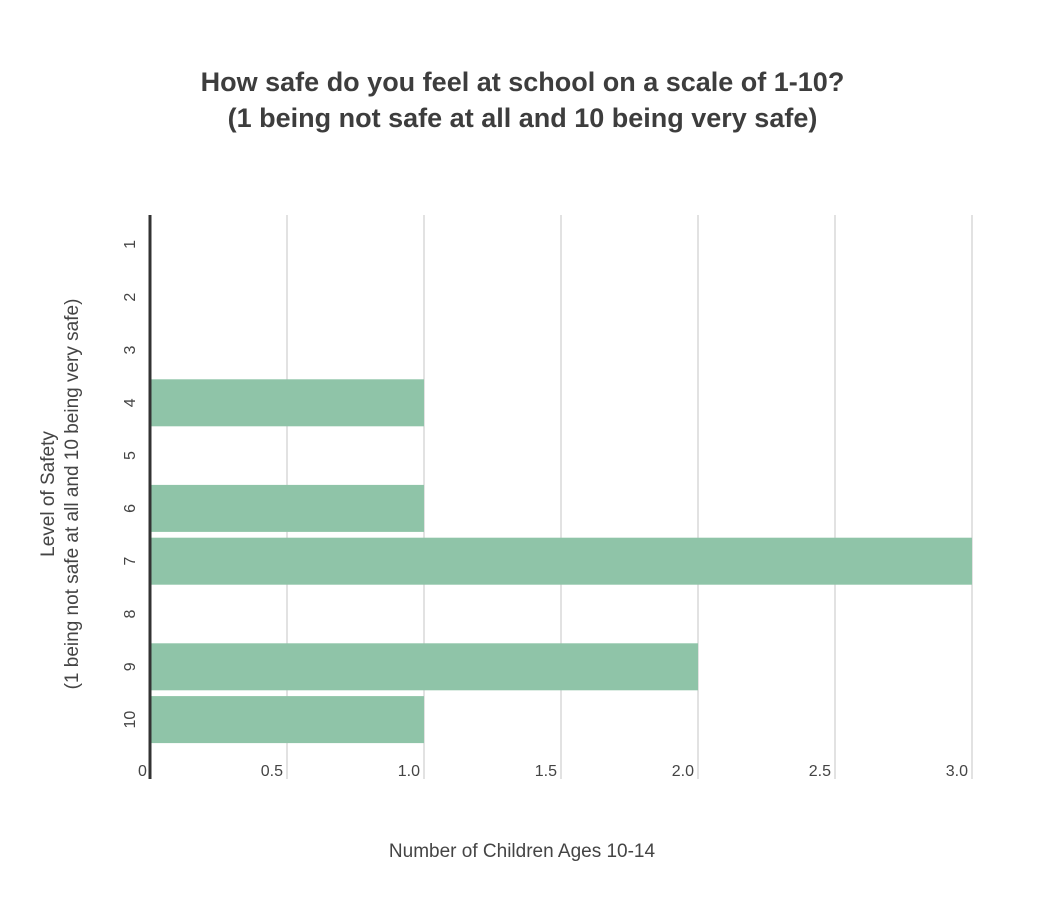 This screenshot has width=1045, height=915. What do you see at coordinates (130, 244) in the screenshot?
I see `y-tick-label: 1` at bounding box center [130, 244].